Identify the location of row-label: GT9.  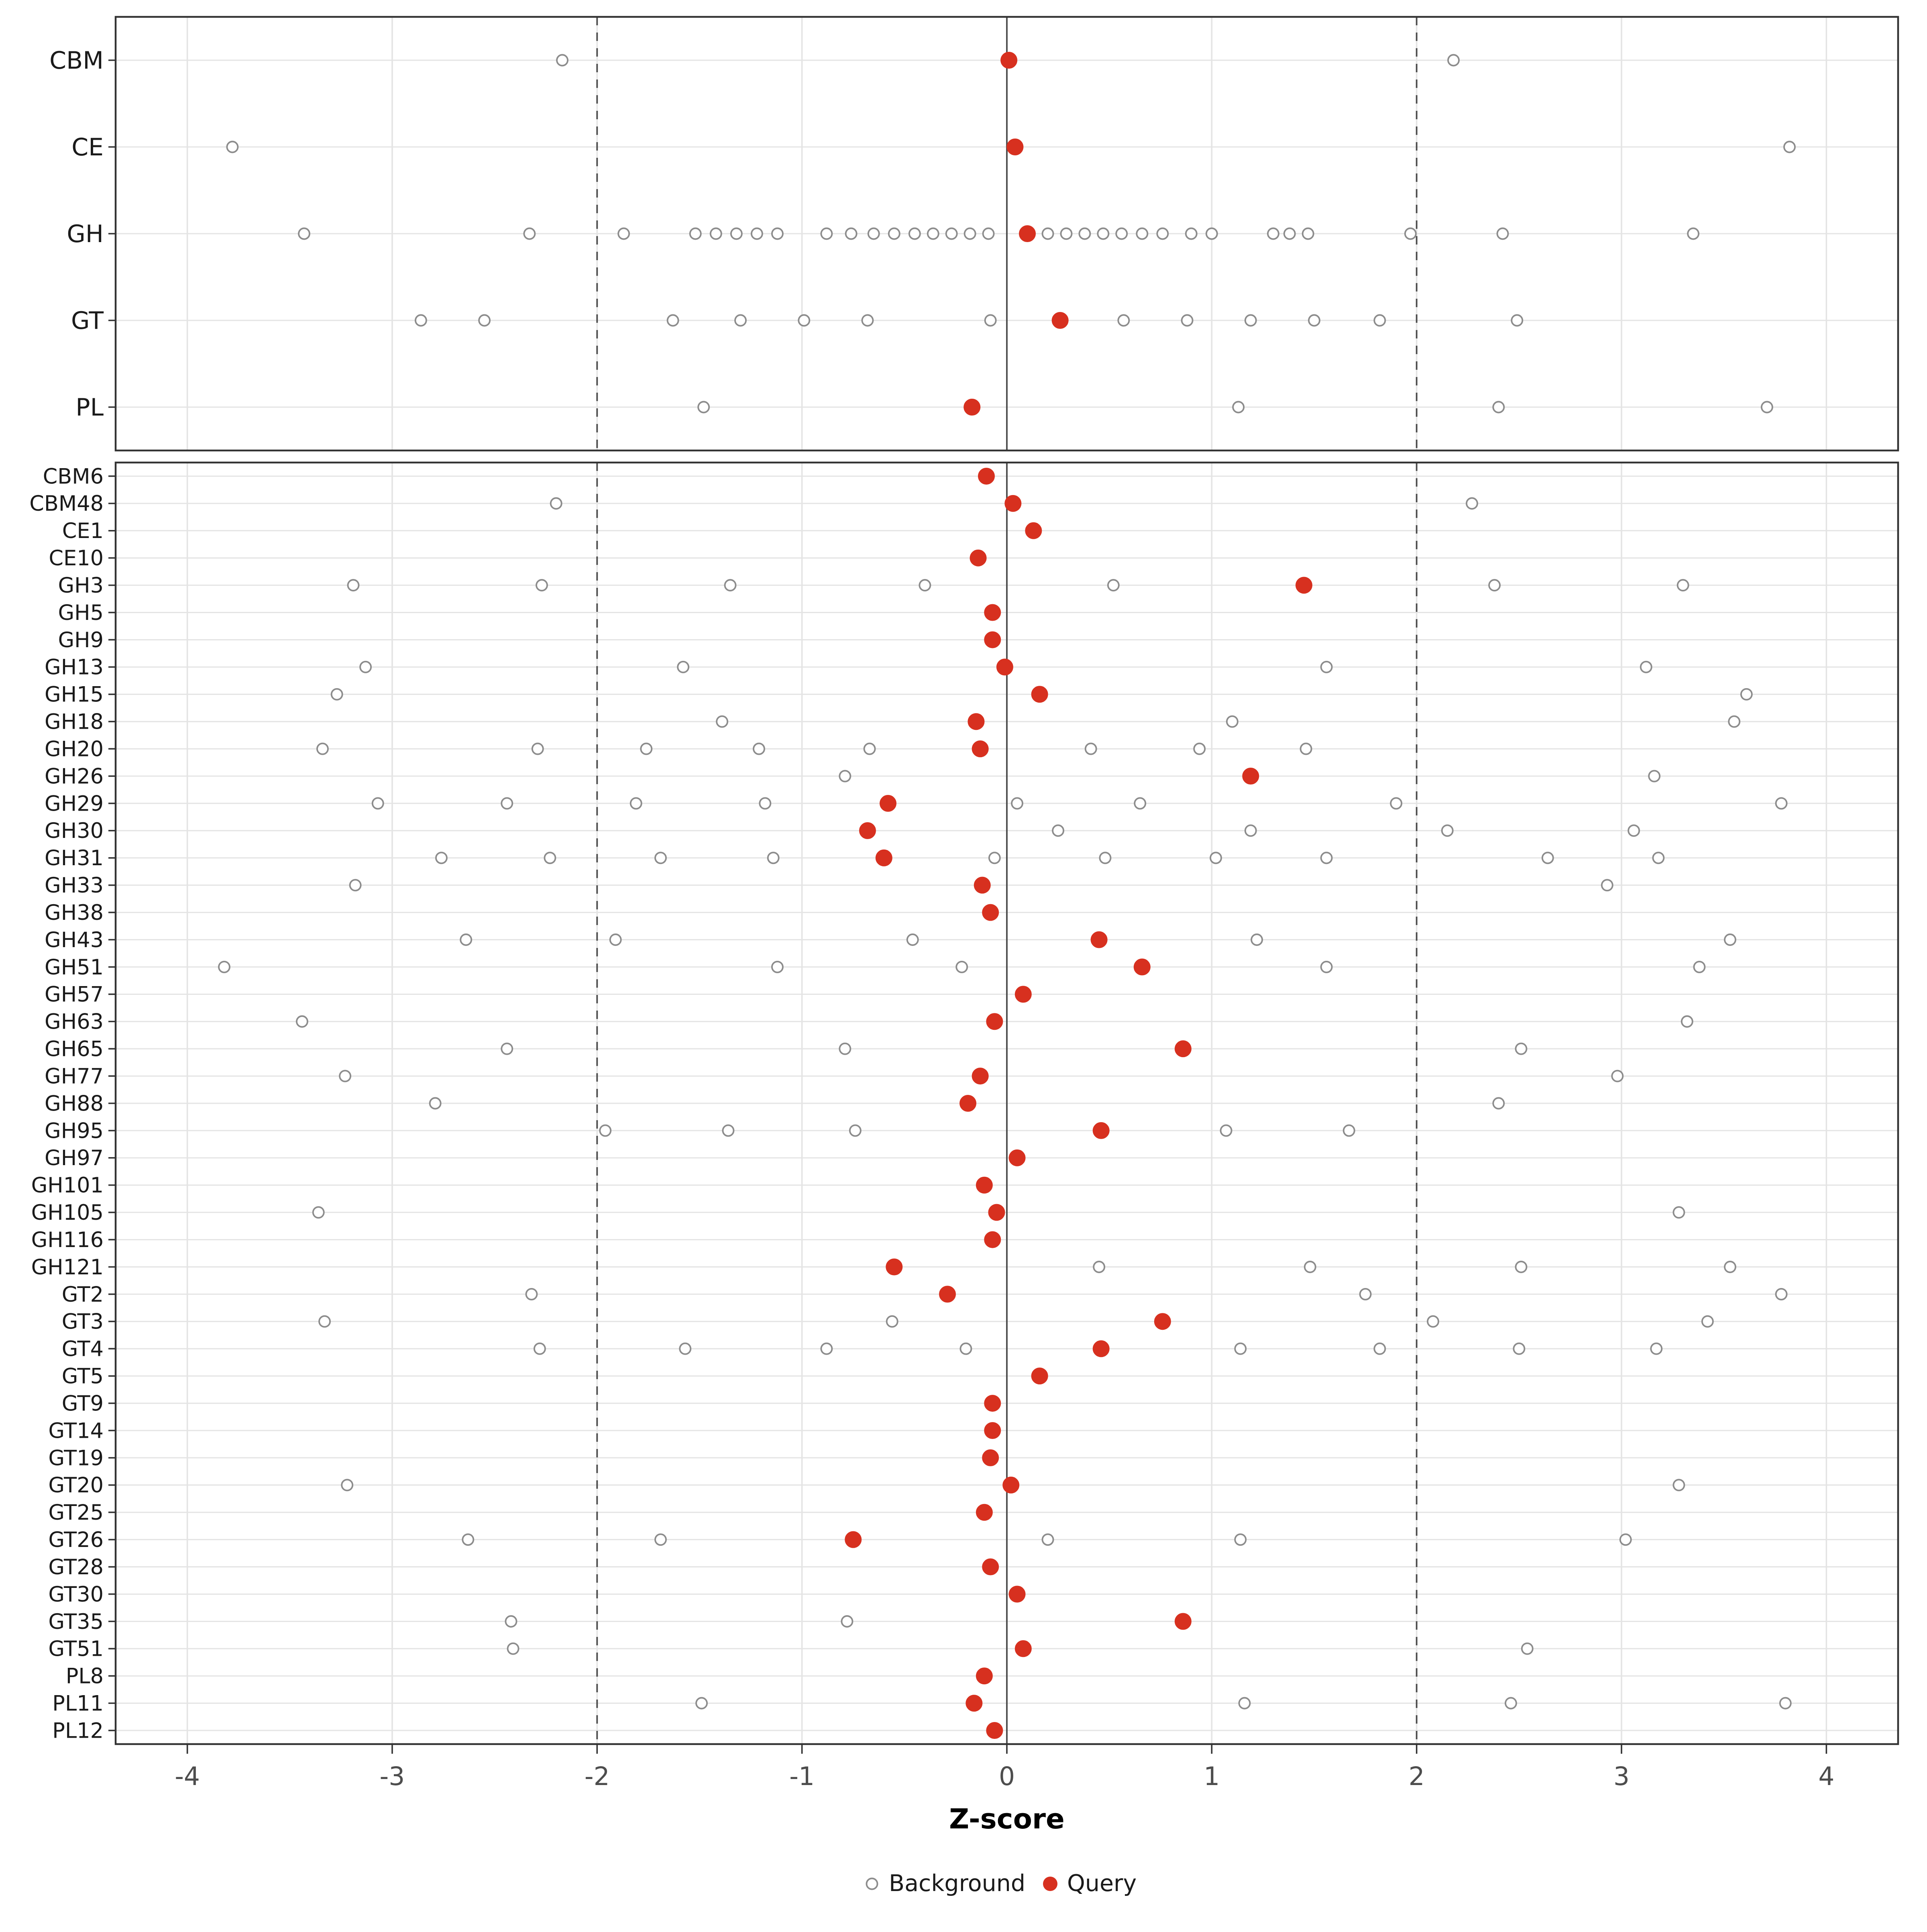
(83, 1403).